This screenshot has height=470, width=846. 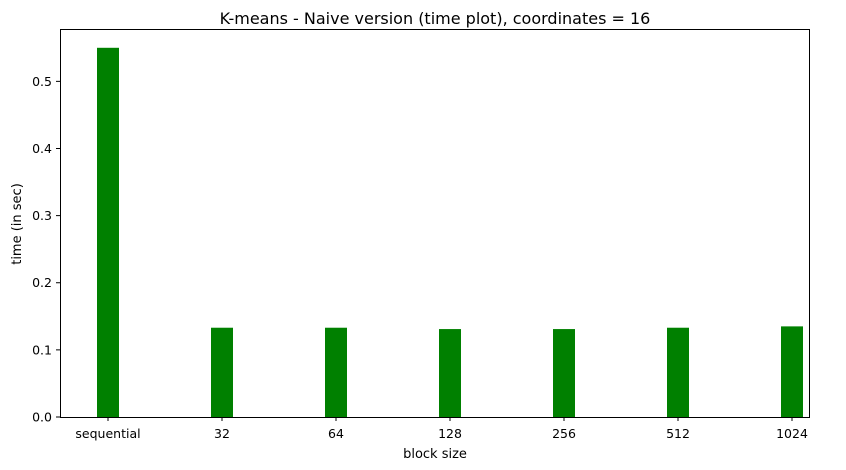 I want to click on x-tick-label: 128, so click(x=450, y=433).